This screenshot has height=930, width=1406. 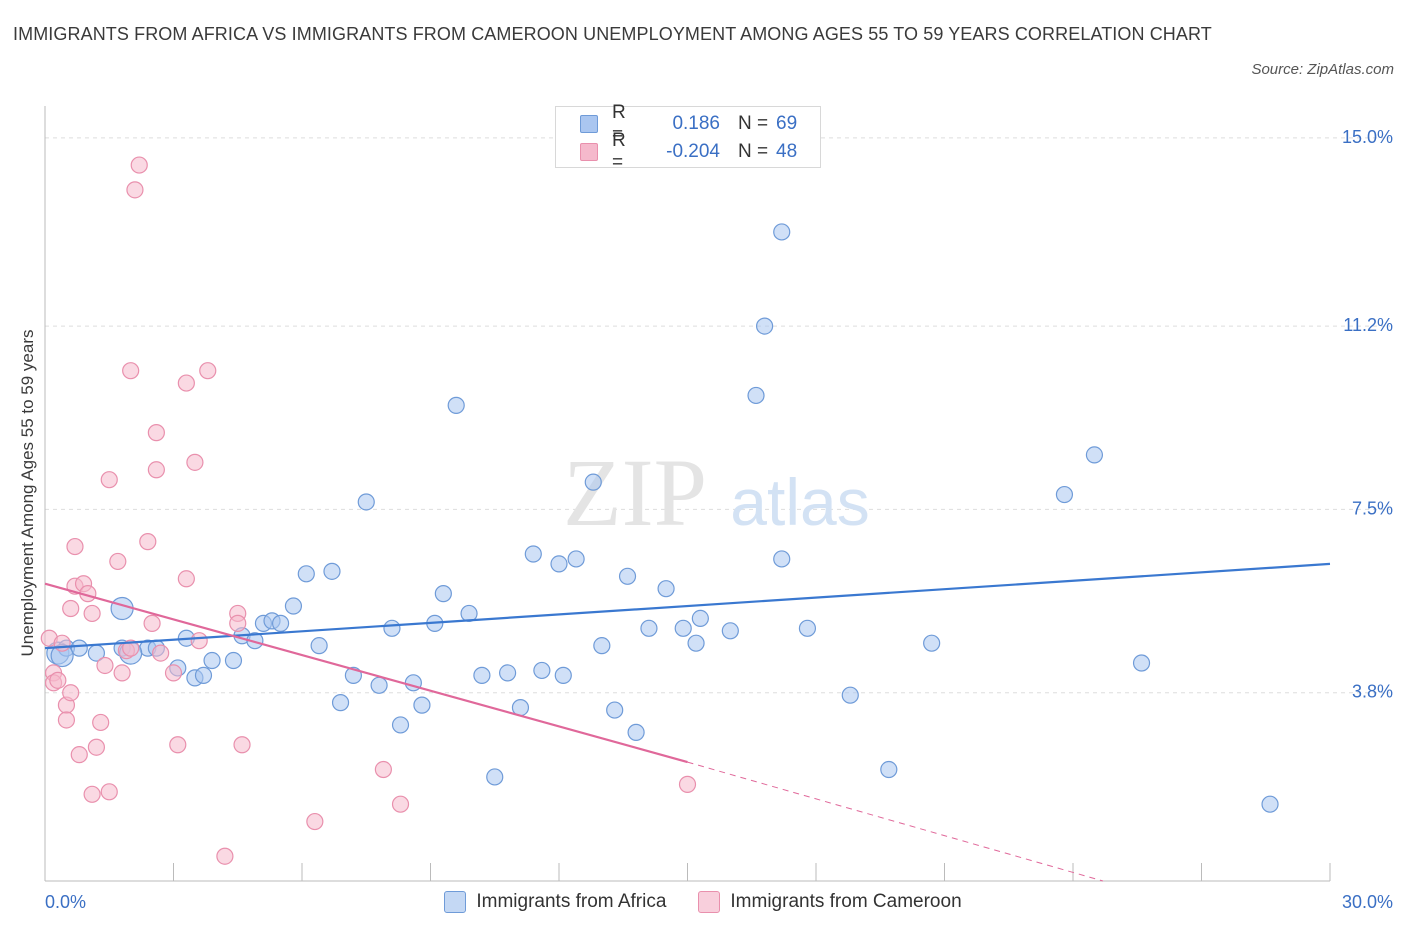 What do you see at coordinates (787, 151) in the screenshot?
I see `legend-n-value: 48` at bounding box center [787, 151].